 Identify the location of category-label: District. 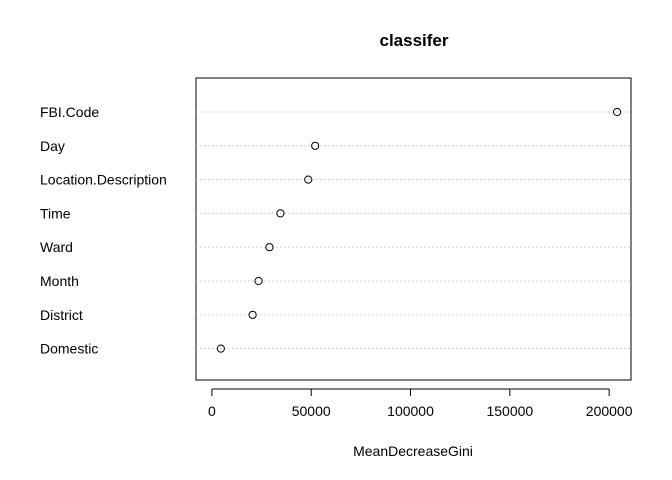
(61, 315).